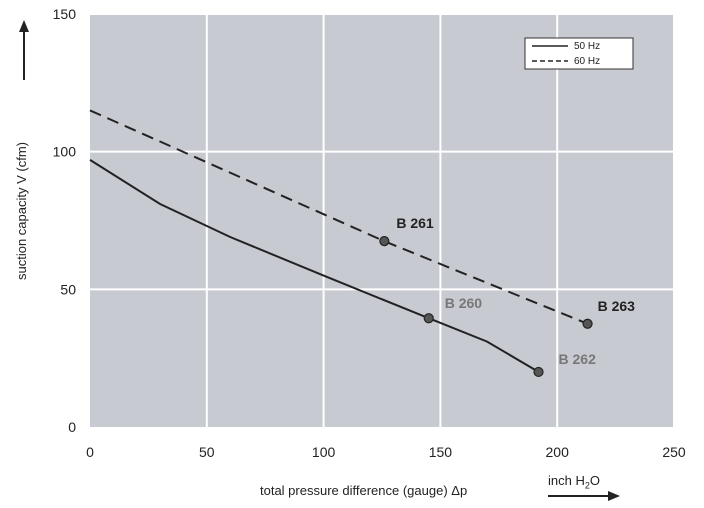  What do you see at coordinates (584, 496) in the screenshot?
I see `x-axis-arrow` at bounding box center [584, 496].